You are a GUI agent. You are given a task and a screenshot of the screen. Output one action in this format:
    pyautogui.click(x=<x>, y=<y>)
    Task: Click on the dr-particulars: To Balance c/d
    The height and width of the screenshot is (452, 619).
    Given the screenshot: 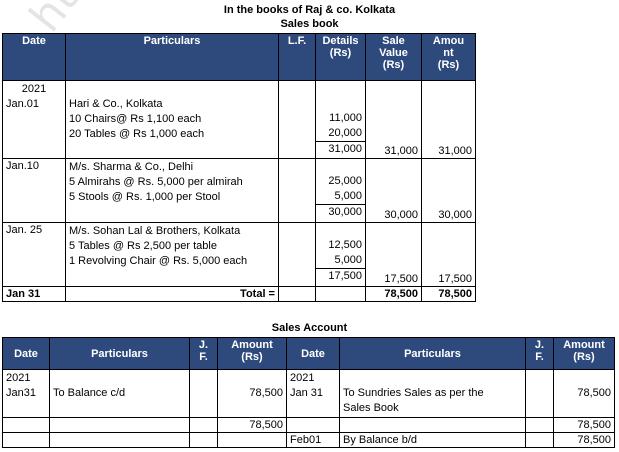 What is the action you would take?
    pyautogui.click(x=119, y=393)
    